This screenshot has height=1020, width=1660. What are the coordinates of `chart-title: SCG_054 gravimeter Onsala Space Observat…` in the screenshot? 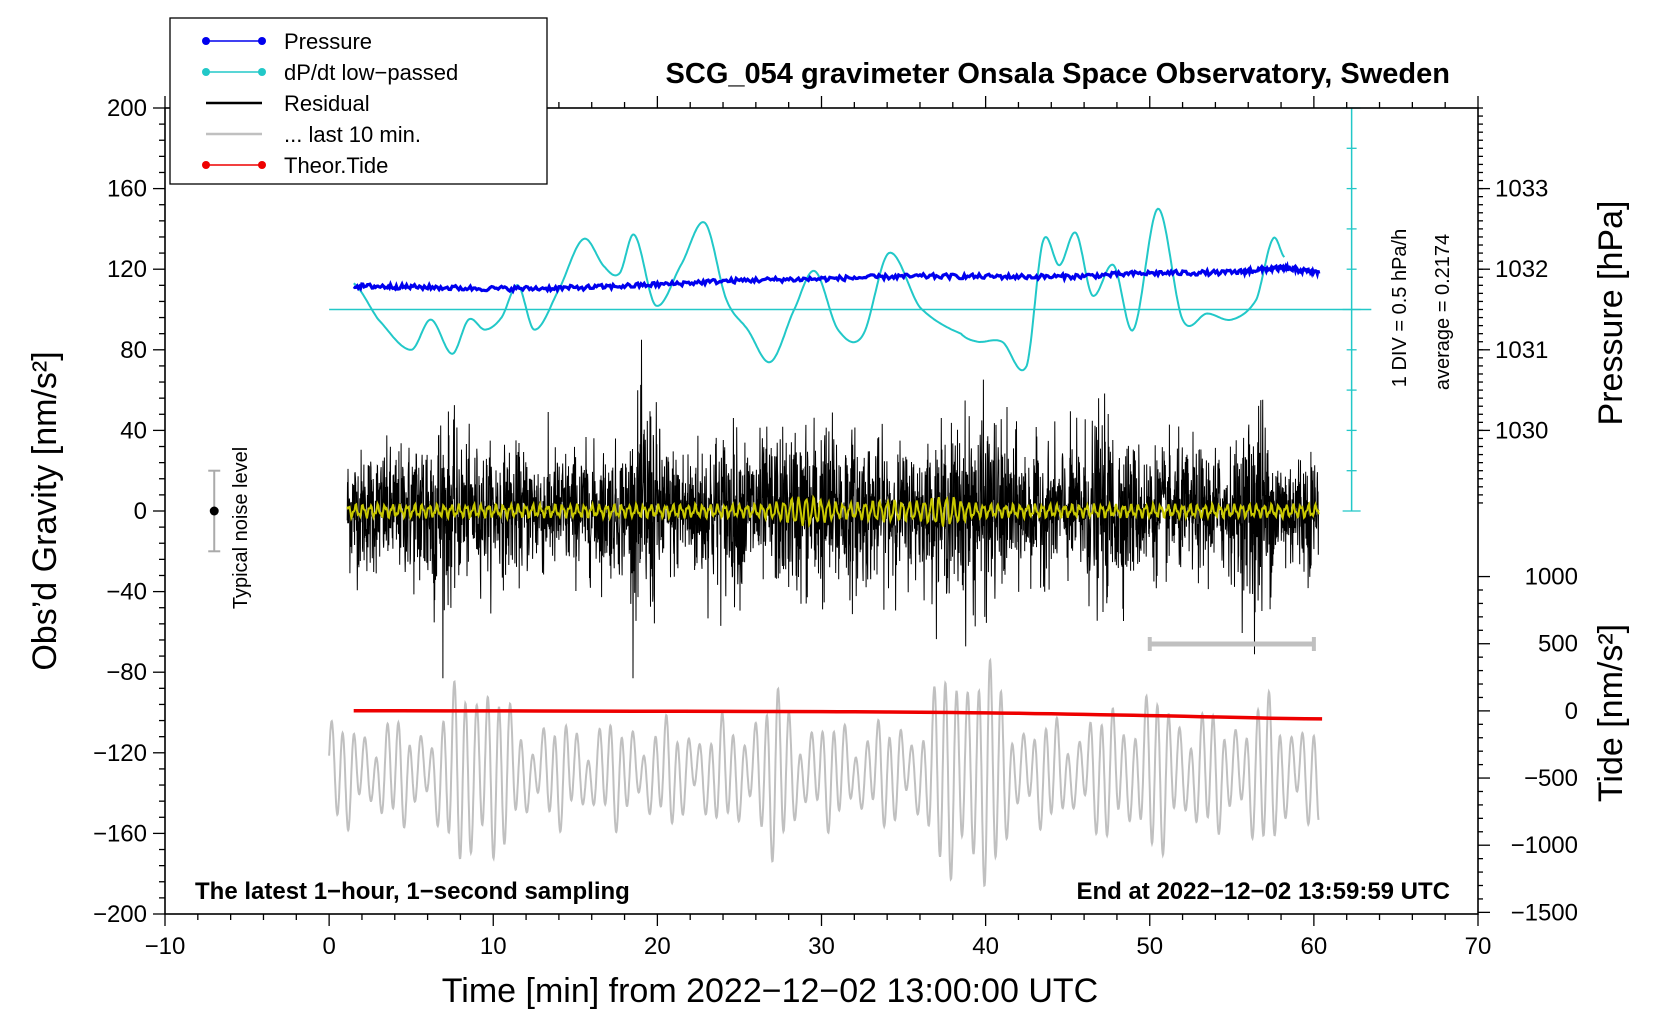 It's located at (1058, 74).